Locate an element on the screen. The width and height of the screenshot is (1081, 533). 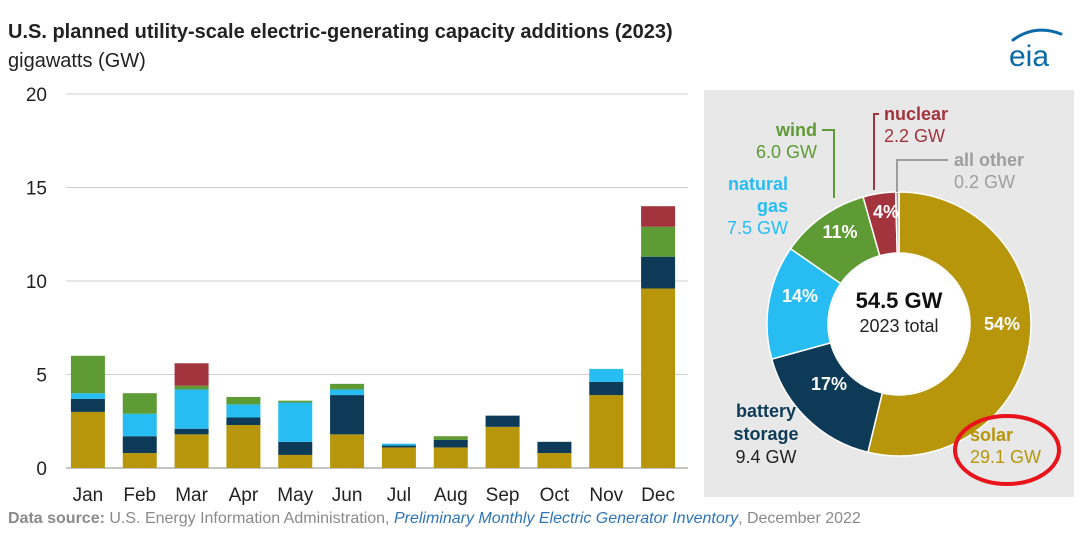
slice-label-battery: storage is located at coordinates (765, 434).